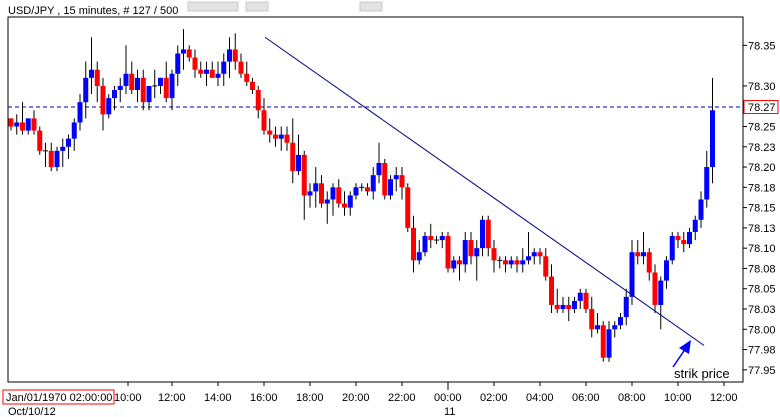 The height and width of the screenshot is (417, 780). Describe the element at coordinates (494, 398) in the screenshot. I see `x-tick-label: 02:00` at that location.